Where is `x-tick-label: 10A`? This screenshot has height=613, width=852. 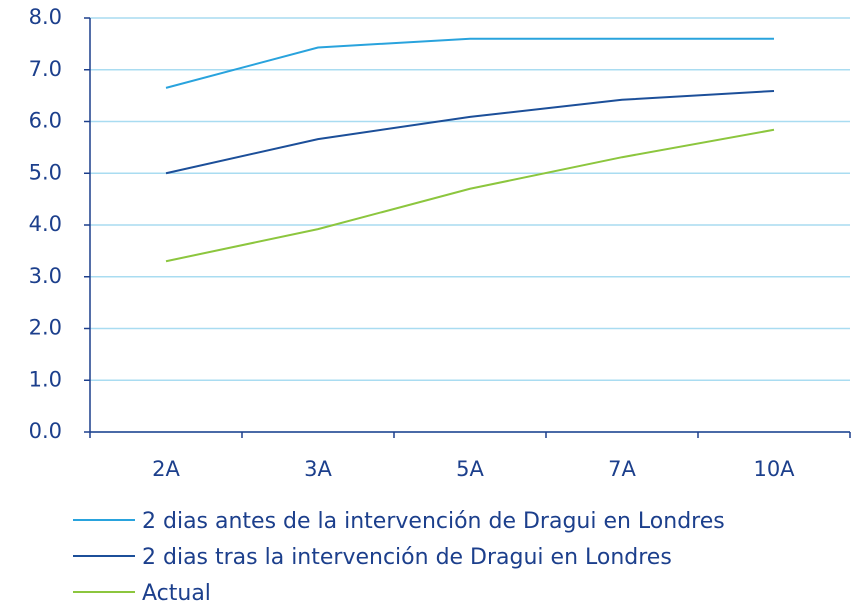 x-tick-label: 10A is located at coordinates (774, 469).